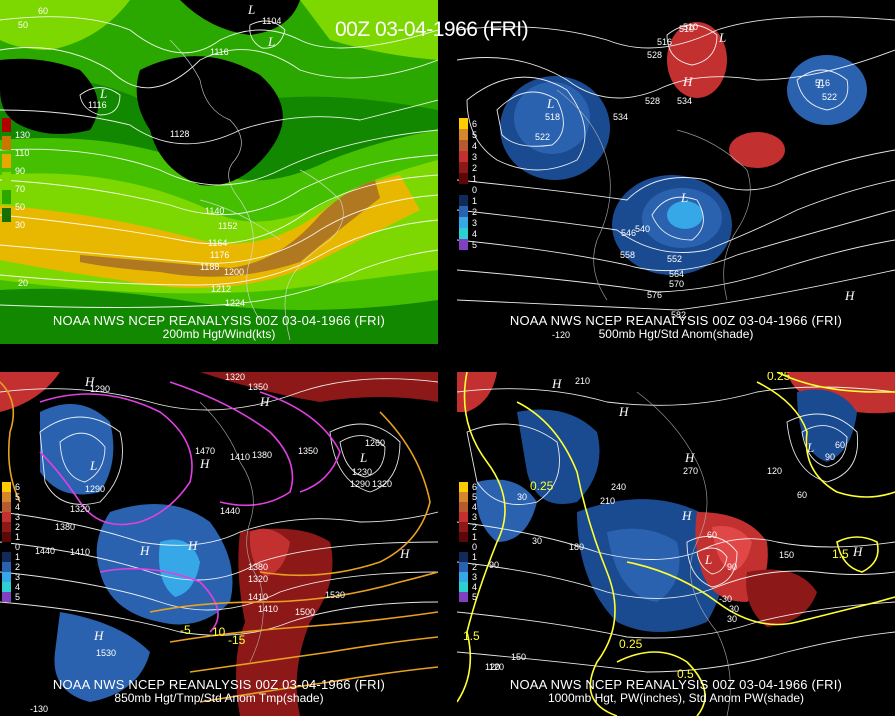 The width and height of the screenshot is (895, 716). Describe the element at coordinates (258, 597) in the screenshot. I see `contour-label: 1410` at that location.